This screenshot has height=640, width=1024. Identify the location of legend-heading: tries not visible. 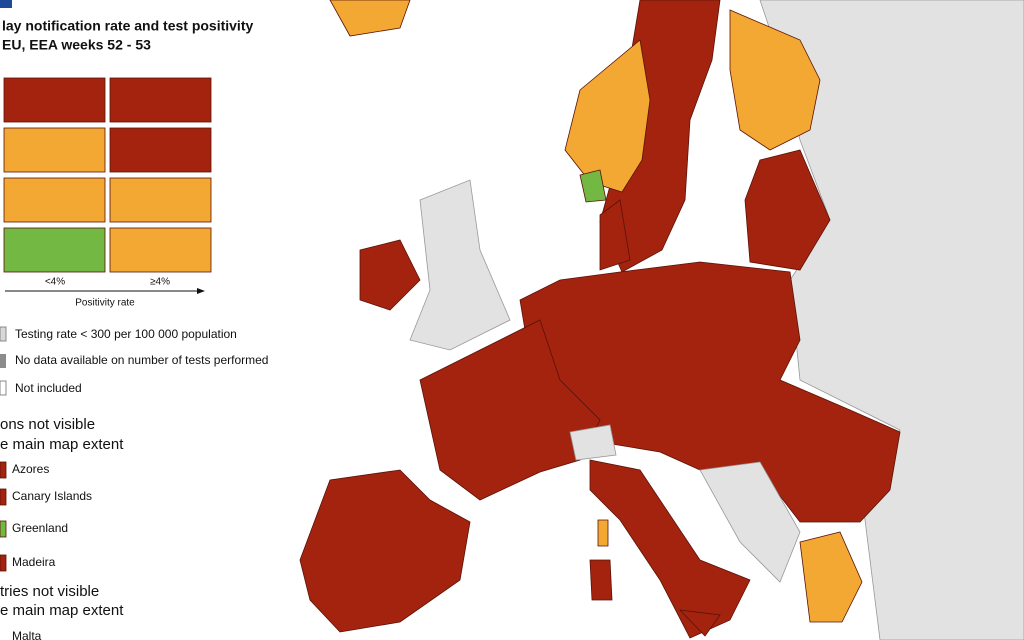
(49, 591).